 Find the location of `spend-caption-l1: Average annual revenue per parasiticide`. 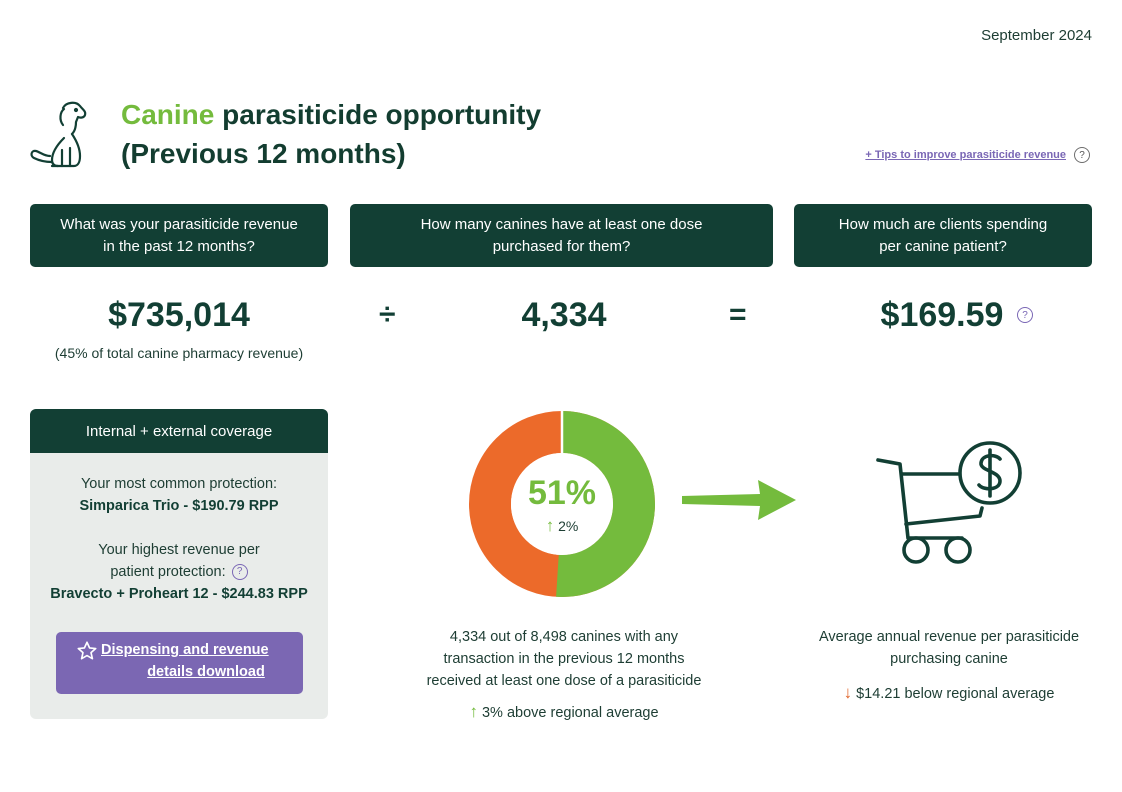

spend-caption-l1: Average annual revenue per parasiticide is located at coordinates (949, 637).